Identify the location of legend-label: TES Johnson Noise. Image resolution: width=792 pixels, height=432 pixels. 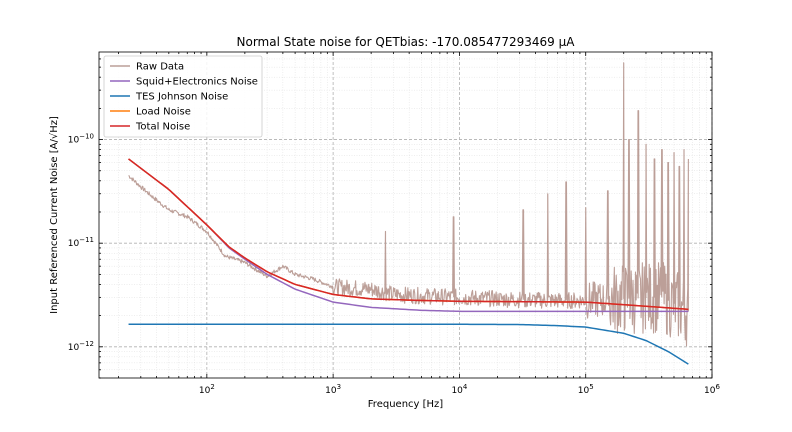
(181, 97).